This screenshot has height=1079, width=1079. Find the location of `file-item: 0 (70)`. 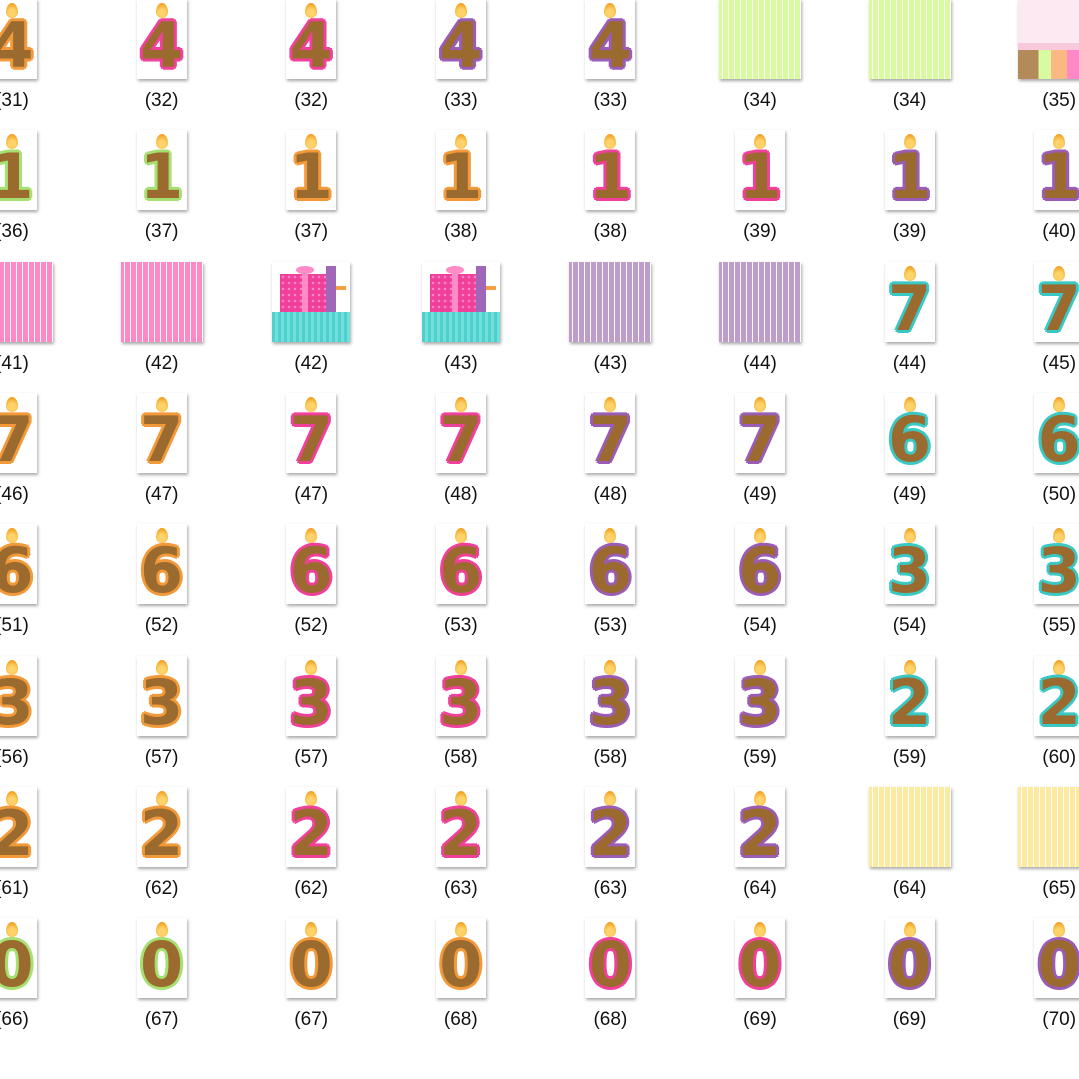

file-item: 0 (70) is located at coordinates (1034, 978).